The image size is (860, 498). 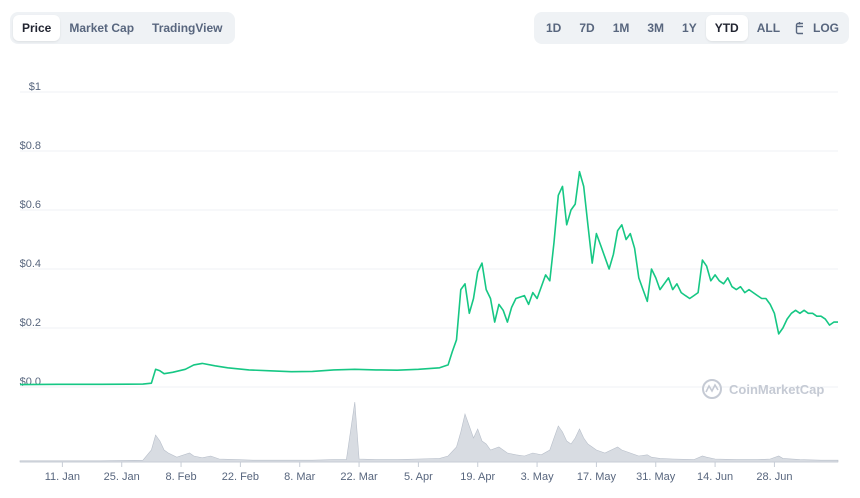 What do you see at coordinates (62, 477) in the screenshot?
I see `x-tick-label: 11. Jan` at bounding box center [62, 477].